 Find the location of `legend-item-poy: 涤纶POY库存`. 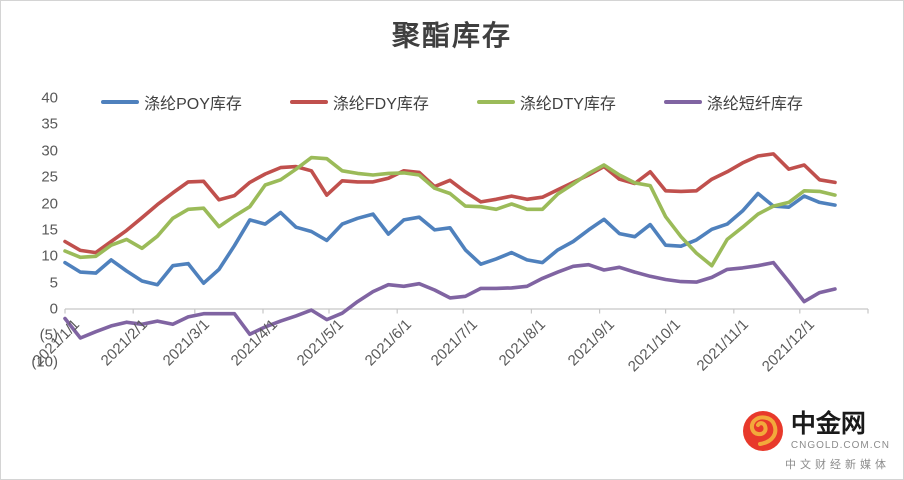

legend-item-poy: 涤纶POY库存 is located at coordinates (171, 102).